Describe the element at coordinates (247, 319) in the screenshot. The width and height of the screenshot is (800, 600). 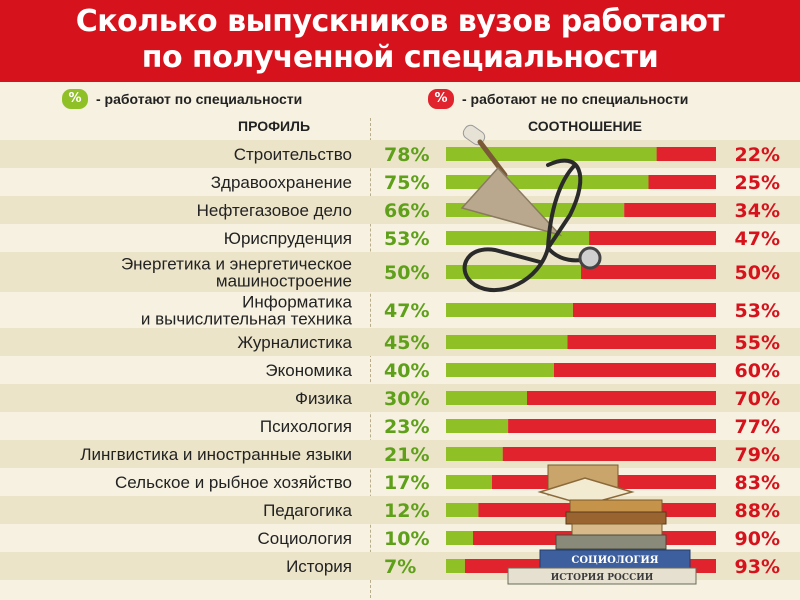
I see `category-label: и вычислительная техника` at that location.